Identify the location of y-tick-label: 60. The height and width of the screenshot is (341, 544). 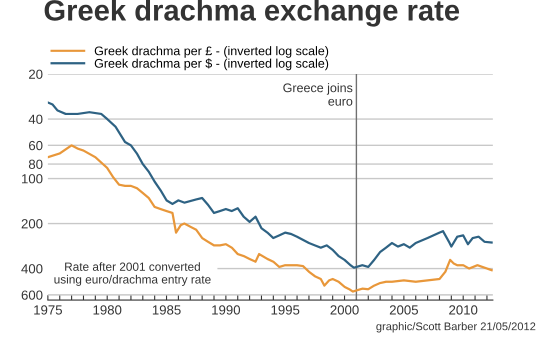
(35, 145).